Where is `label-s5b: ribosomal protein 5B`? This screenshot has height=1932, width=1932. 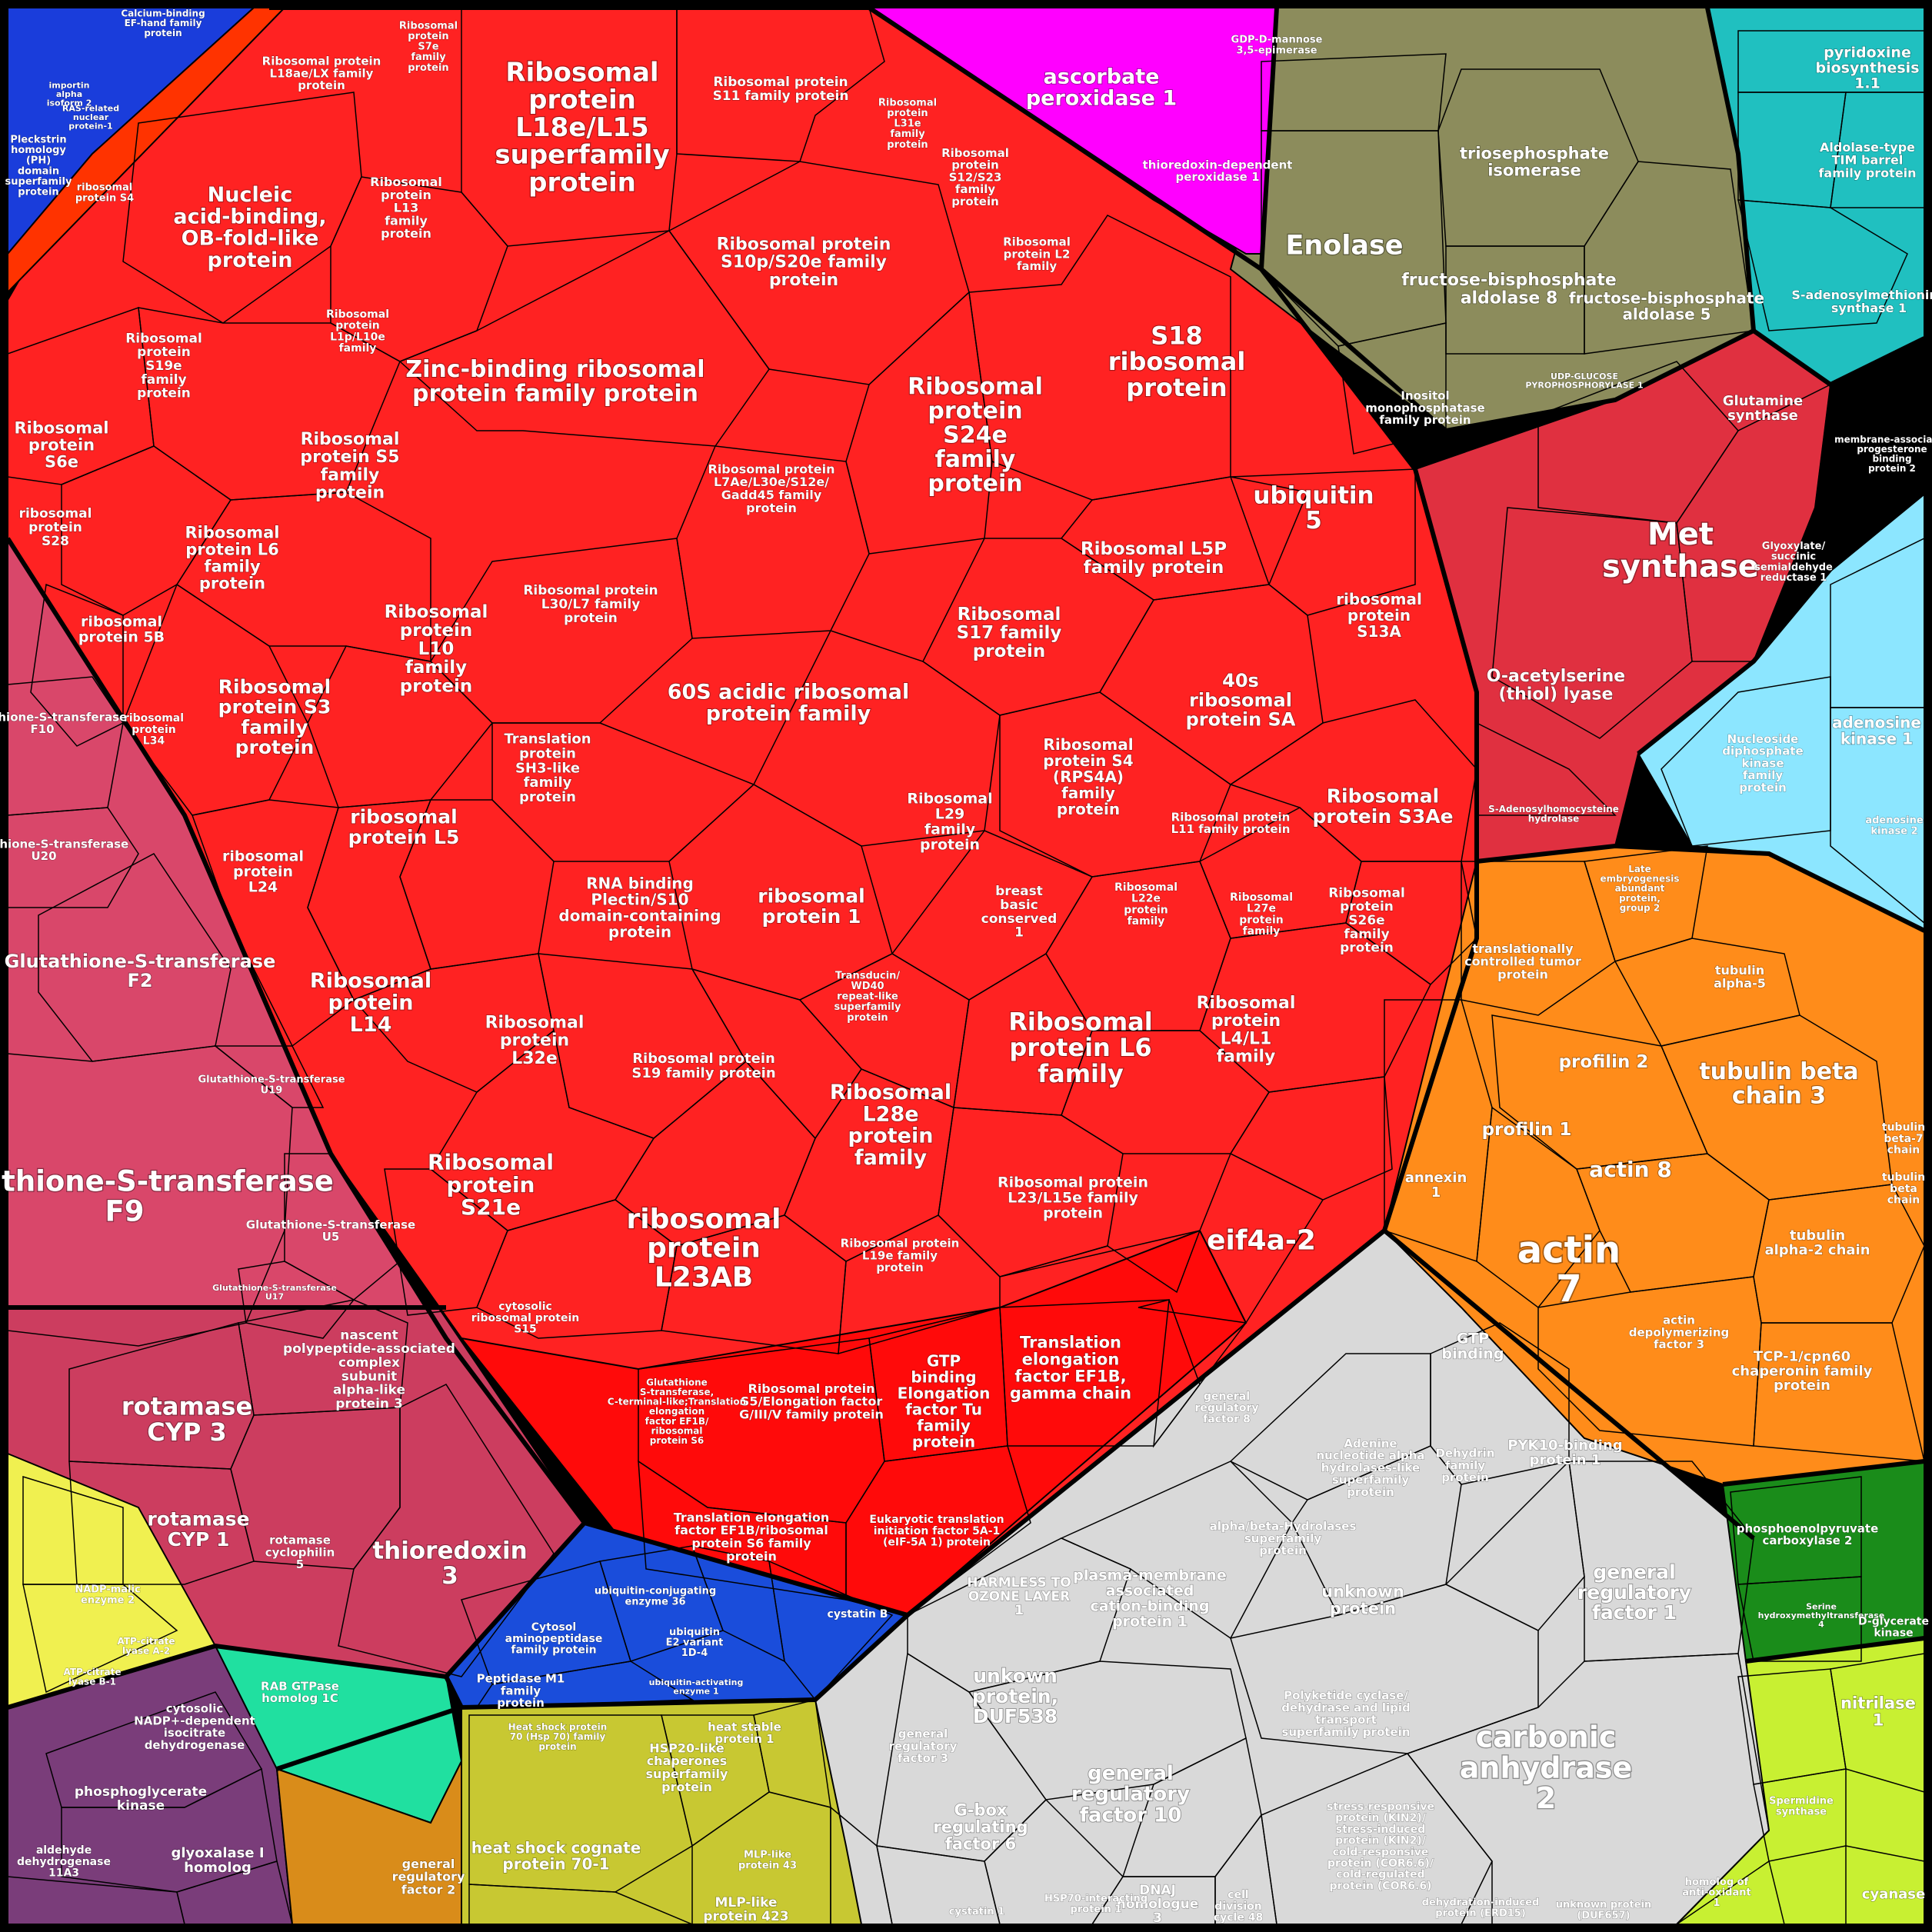
label-s5b: ribosomal protein 5B is located at coordinates (121, 630).